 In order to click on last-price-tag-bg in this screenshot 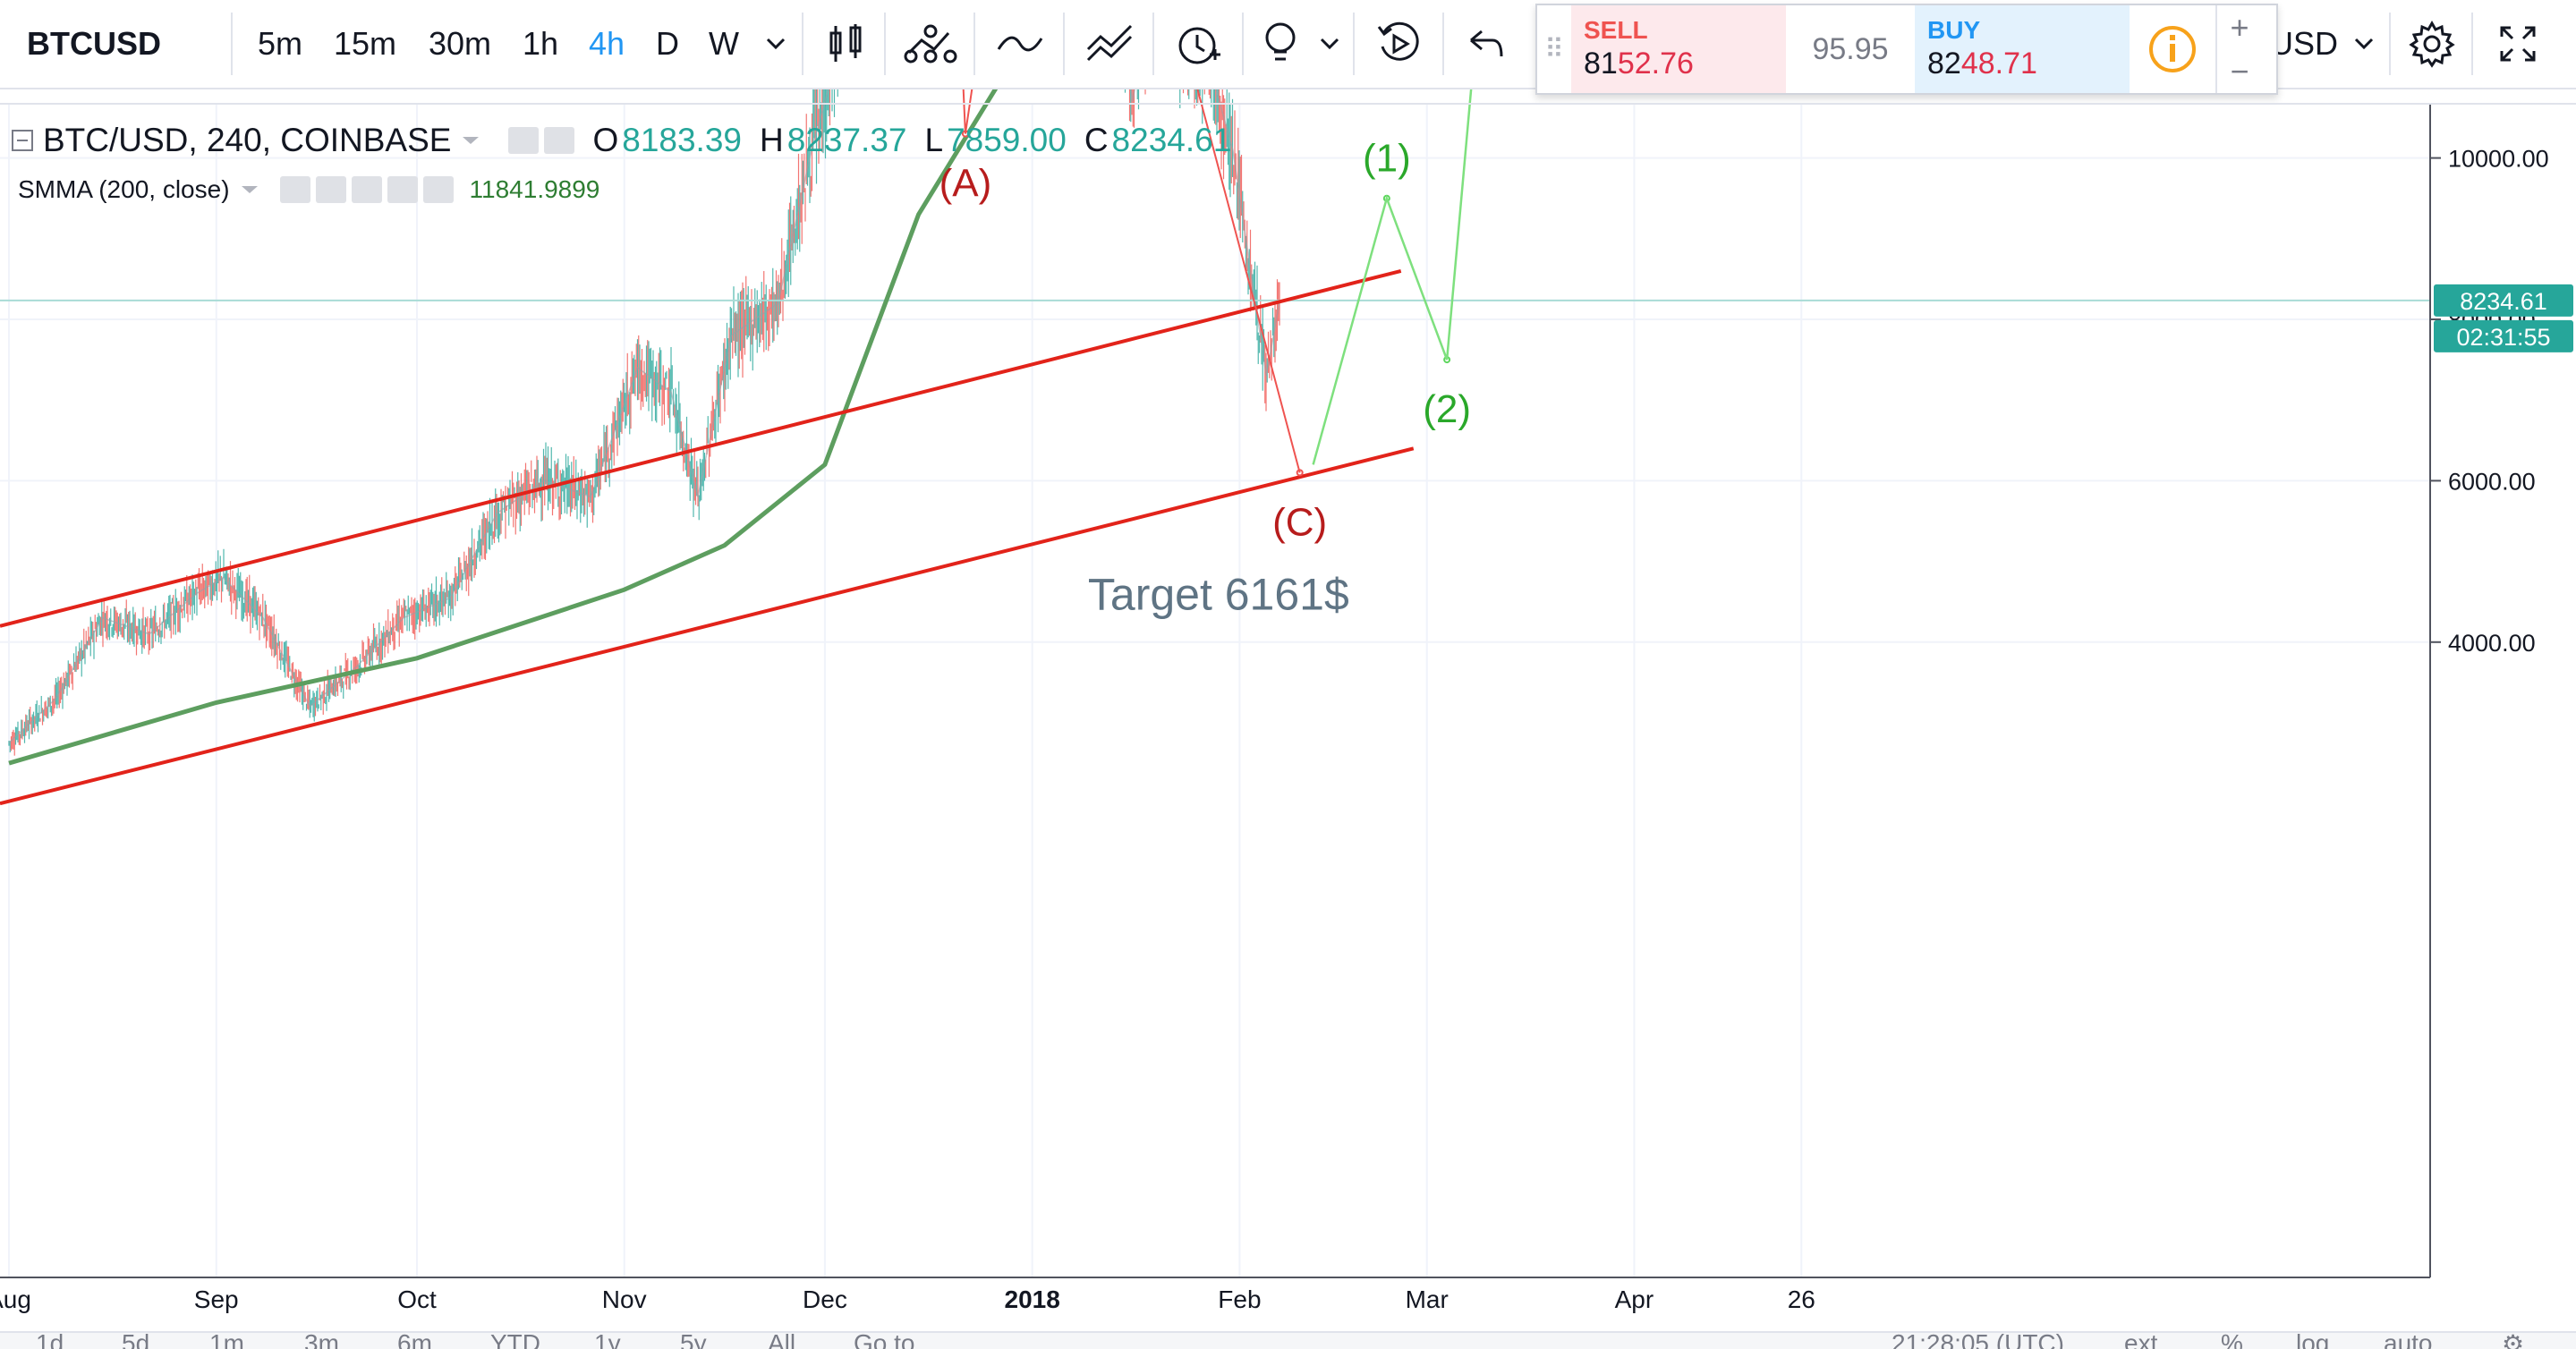, I will do `click(2503, 300)`.